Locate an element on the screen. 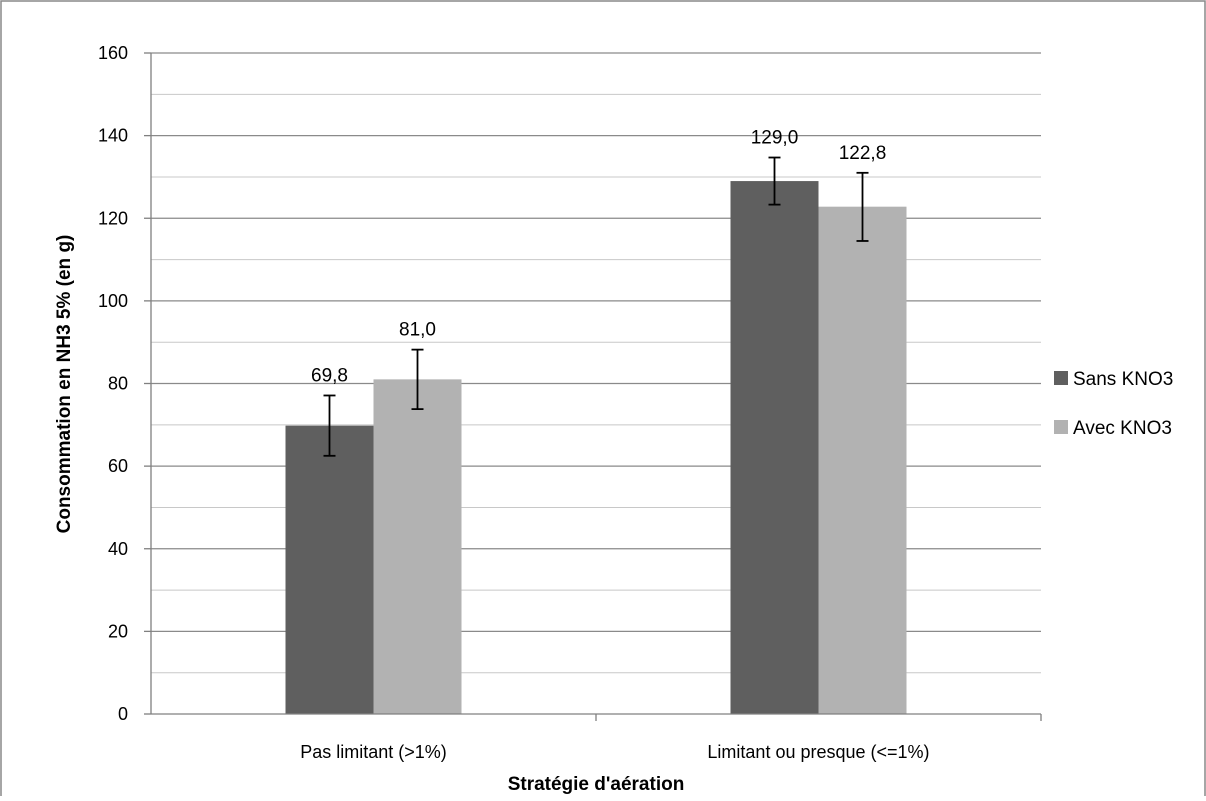 The height and width of the screenshot is (801, 1206). y-tick-label: 120 is located at coordinates (113, 218).